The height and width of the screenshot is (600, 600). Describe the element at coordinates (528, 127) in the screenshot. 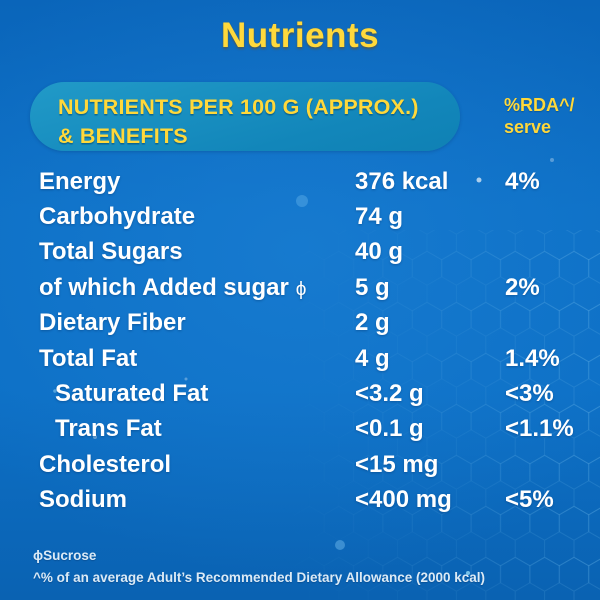

I see `rda-header-line2: serve` at that location.